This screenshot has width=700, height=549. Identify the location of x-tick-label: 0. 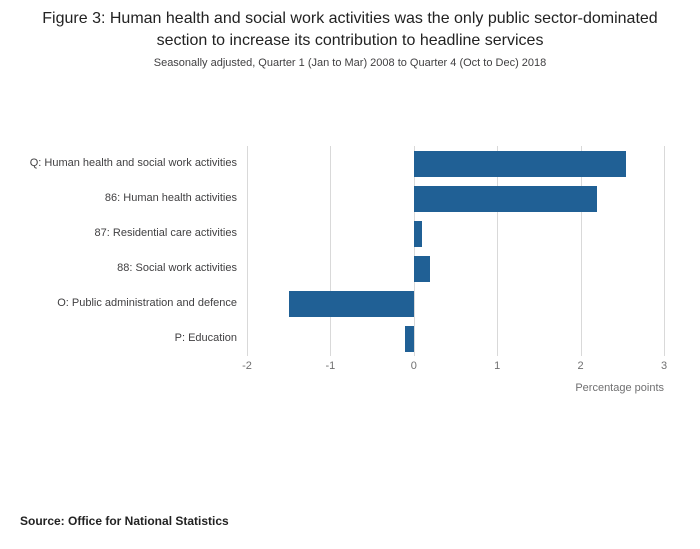
(413, 366).